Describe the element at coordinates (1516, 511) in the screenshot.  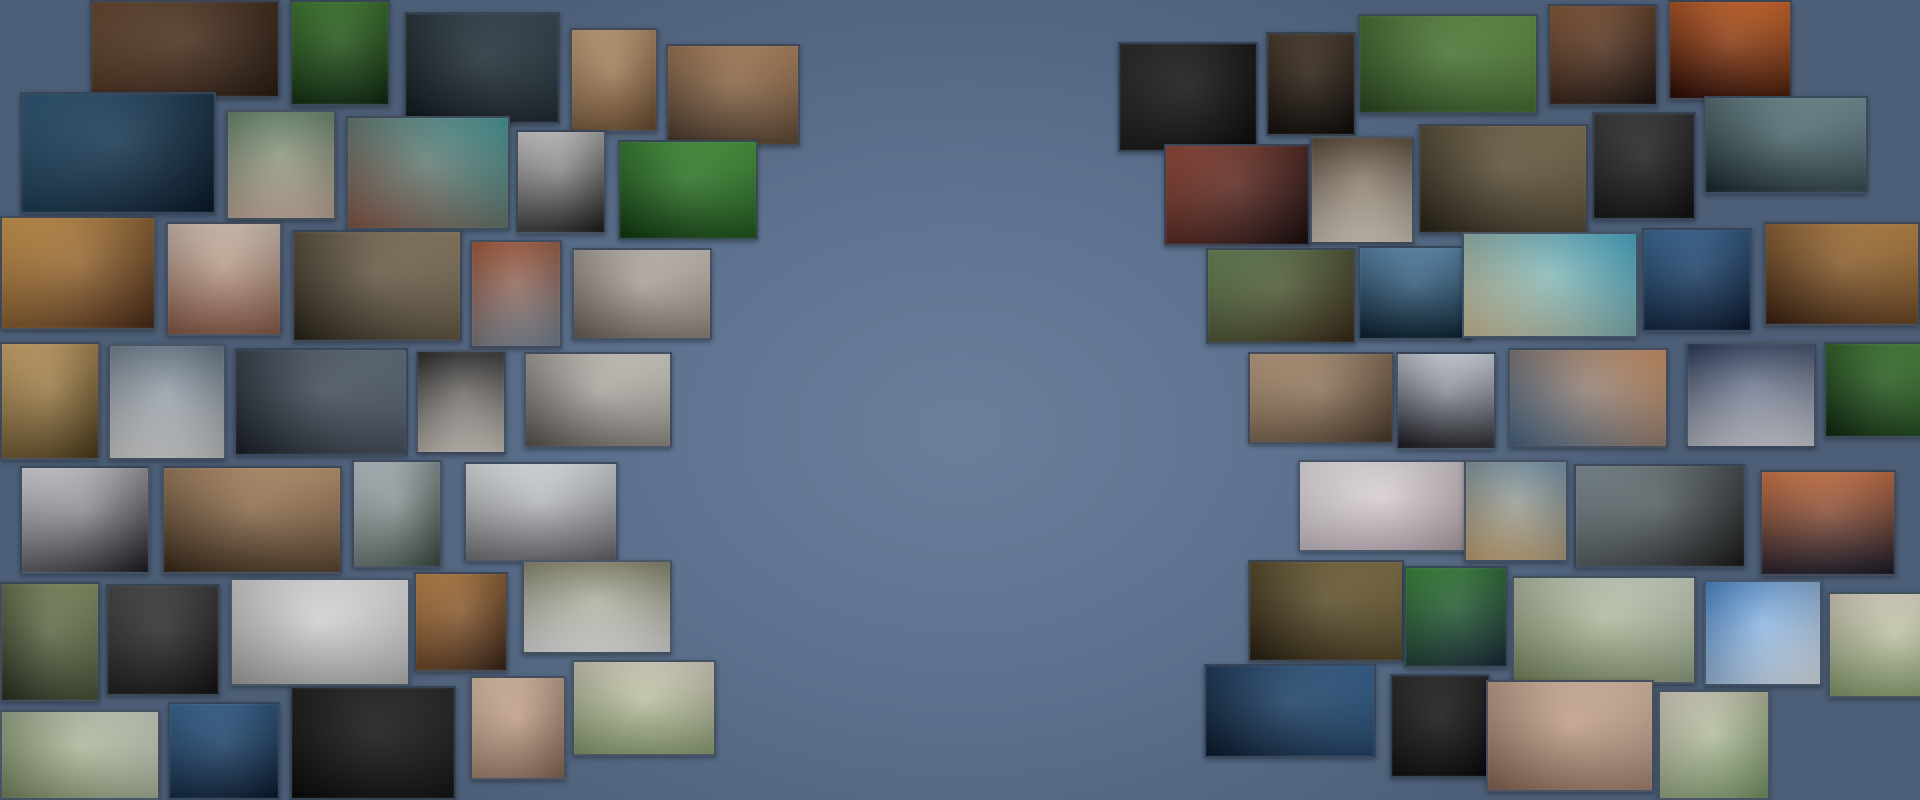
I see `right-tile-robed-figure` at that location.